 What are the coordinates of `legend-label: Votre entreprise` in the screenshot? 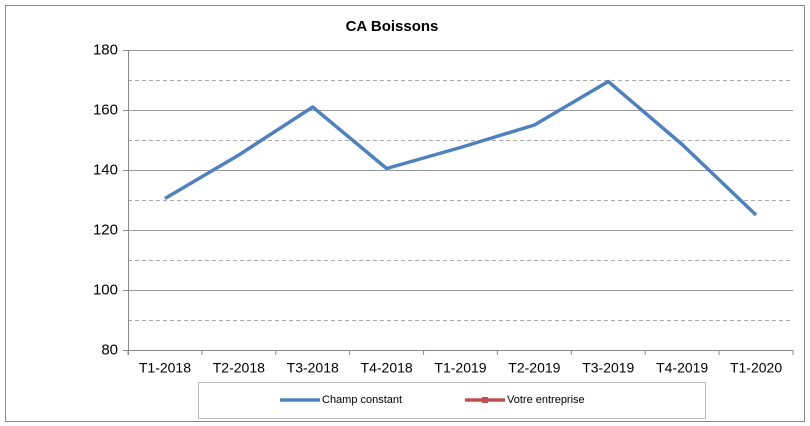 It's located at (546, 400).